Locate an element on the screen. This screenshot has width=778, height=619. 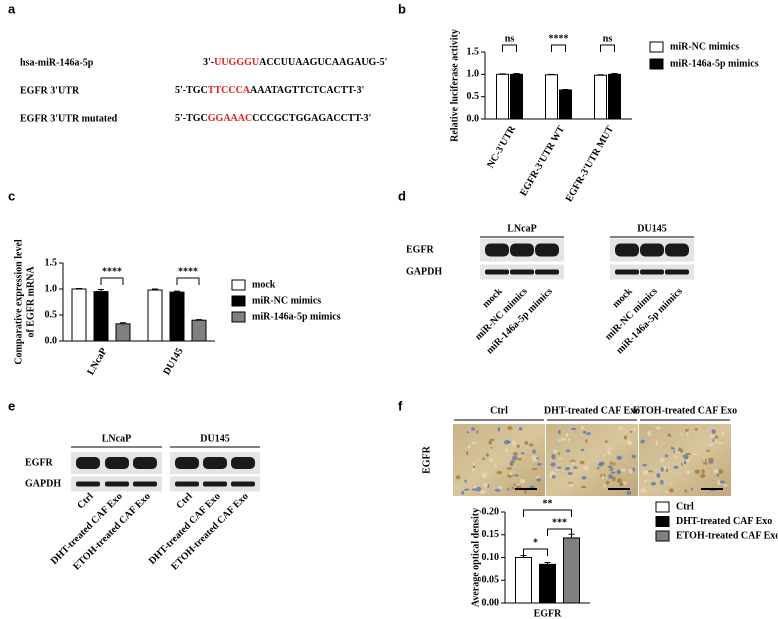
sequence: 3'-UUGGGUACCUUAAGUCAAGAUG-5' is located at coordinates (295, 62).